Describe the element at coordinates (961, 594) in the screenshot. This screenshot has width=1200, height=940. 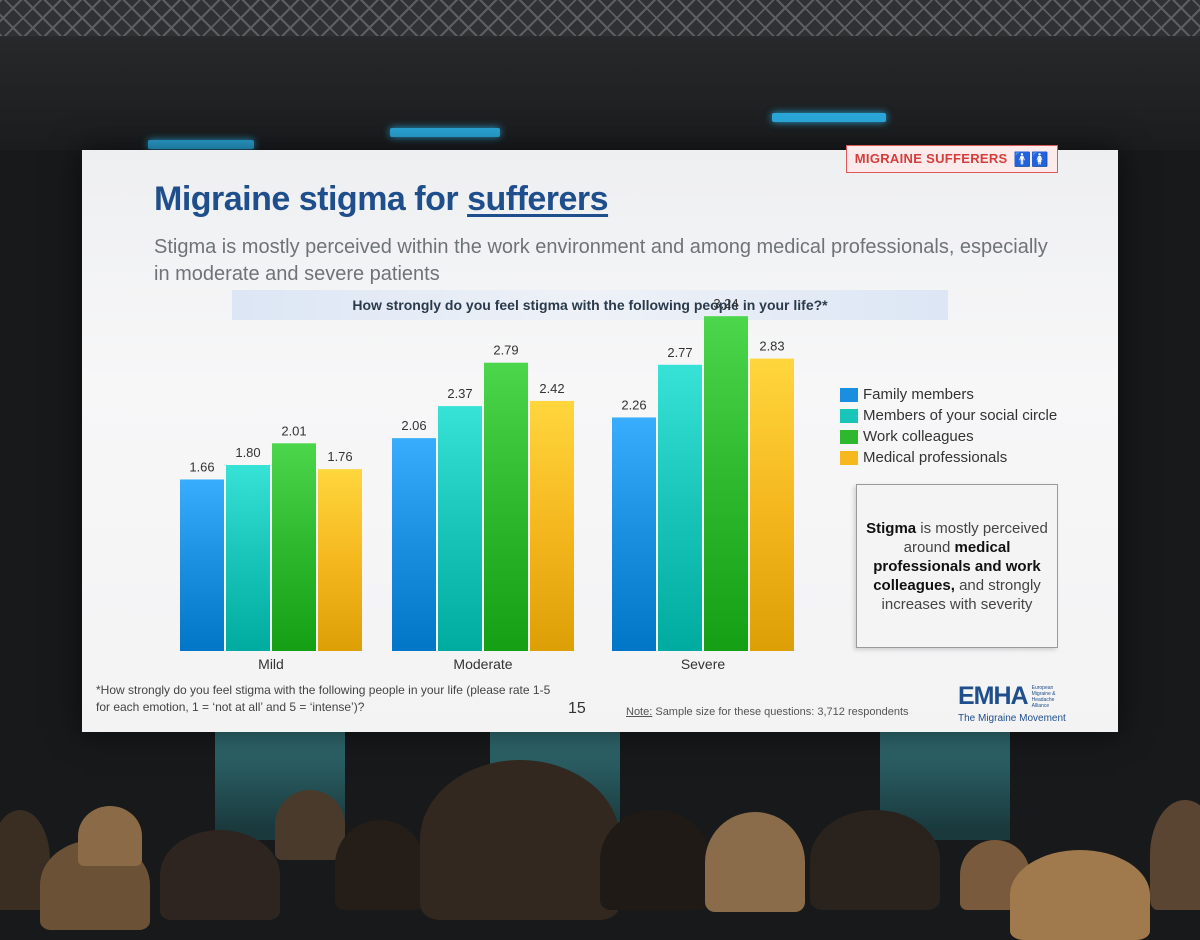
I see `callout-text-2: and strongly increases with severity` at that location.